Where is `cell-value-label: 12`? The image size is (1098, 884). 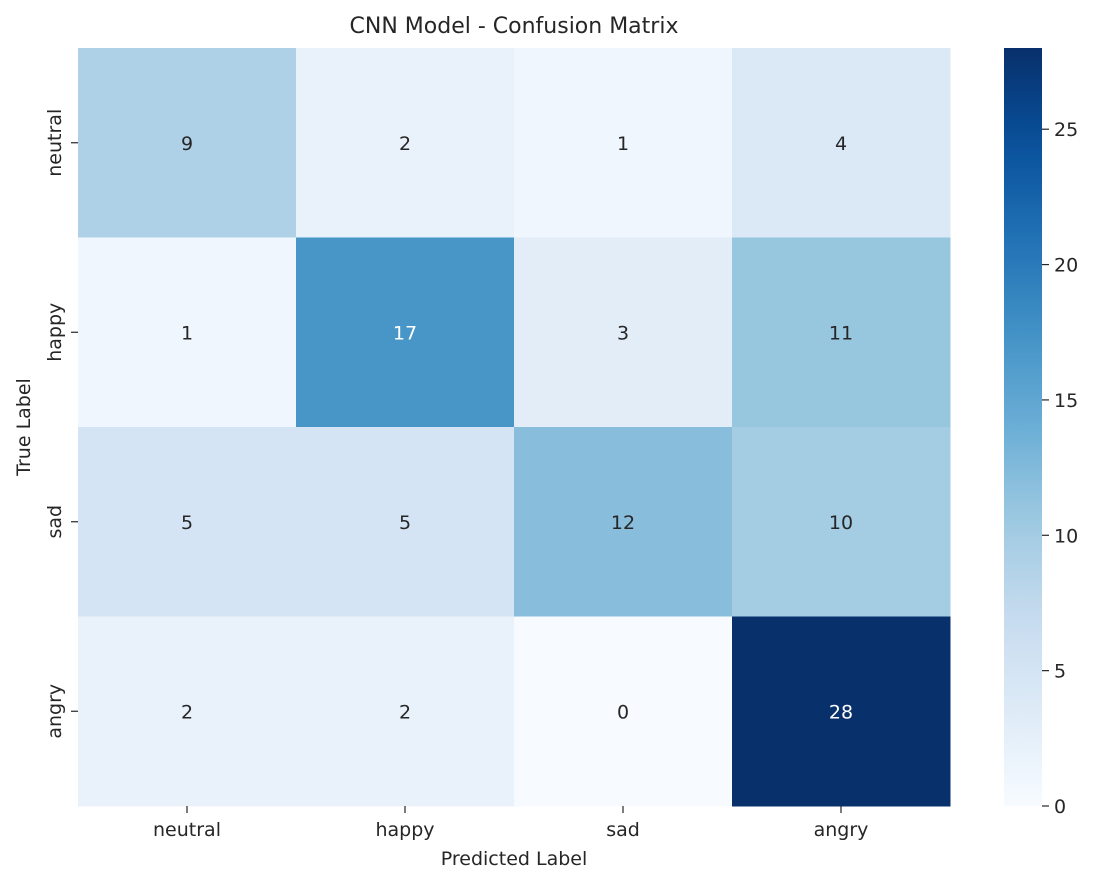 cell-value-label: 12 is located at coordinates (623, 523).